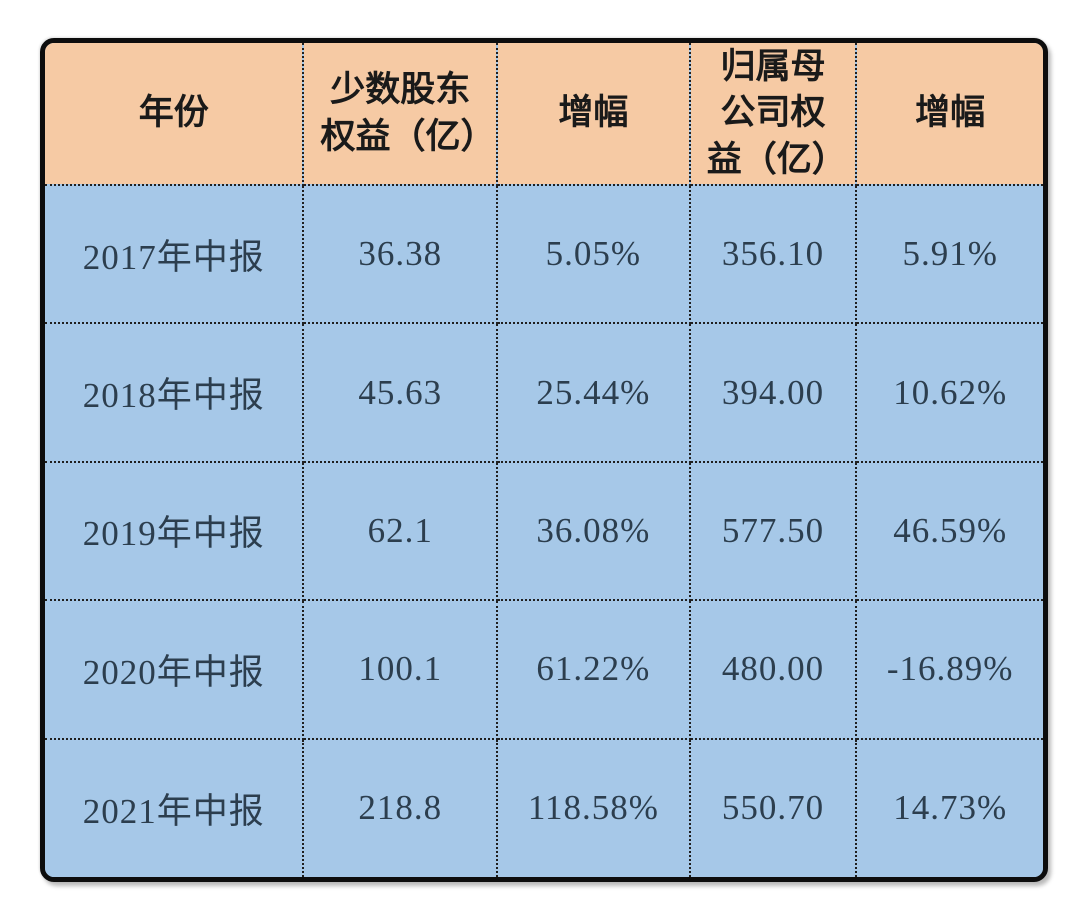 This screenshot has height=912, width=1080. What do you see at coordinates (773, 254) in the screenshot?
I see `cell-parent-equity: 356.10` at bounding box center [773, 254].